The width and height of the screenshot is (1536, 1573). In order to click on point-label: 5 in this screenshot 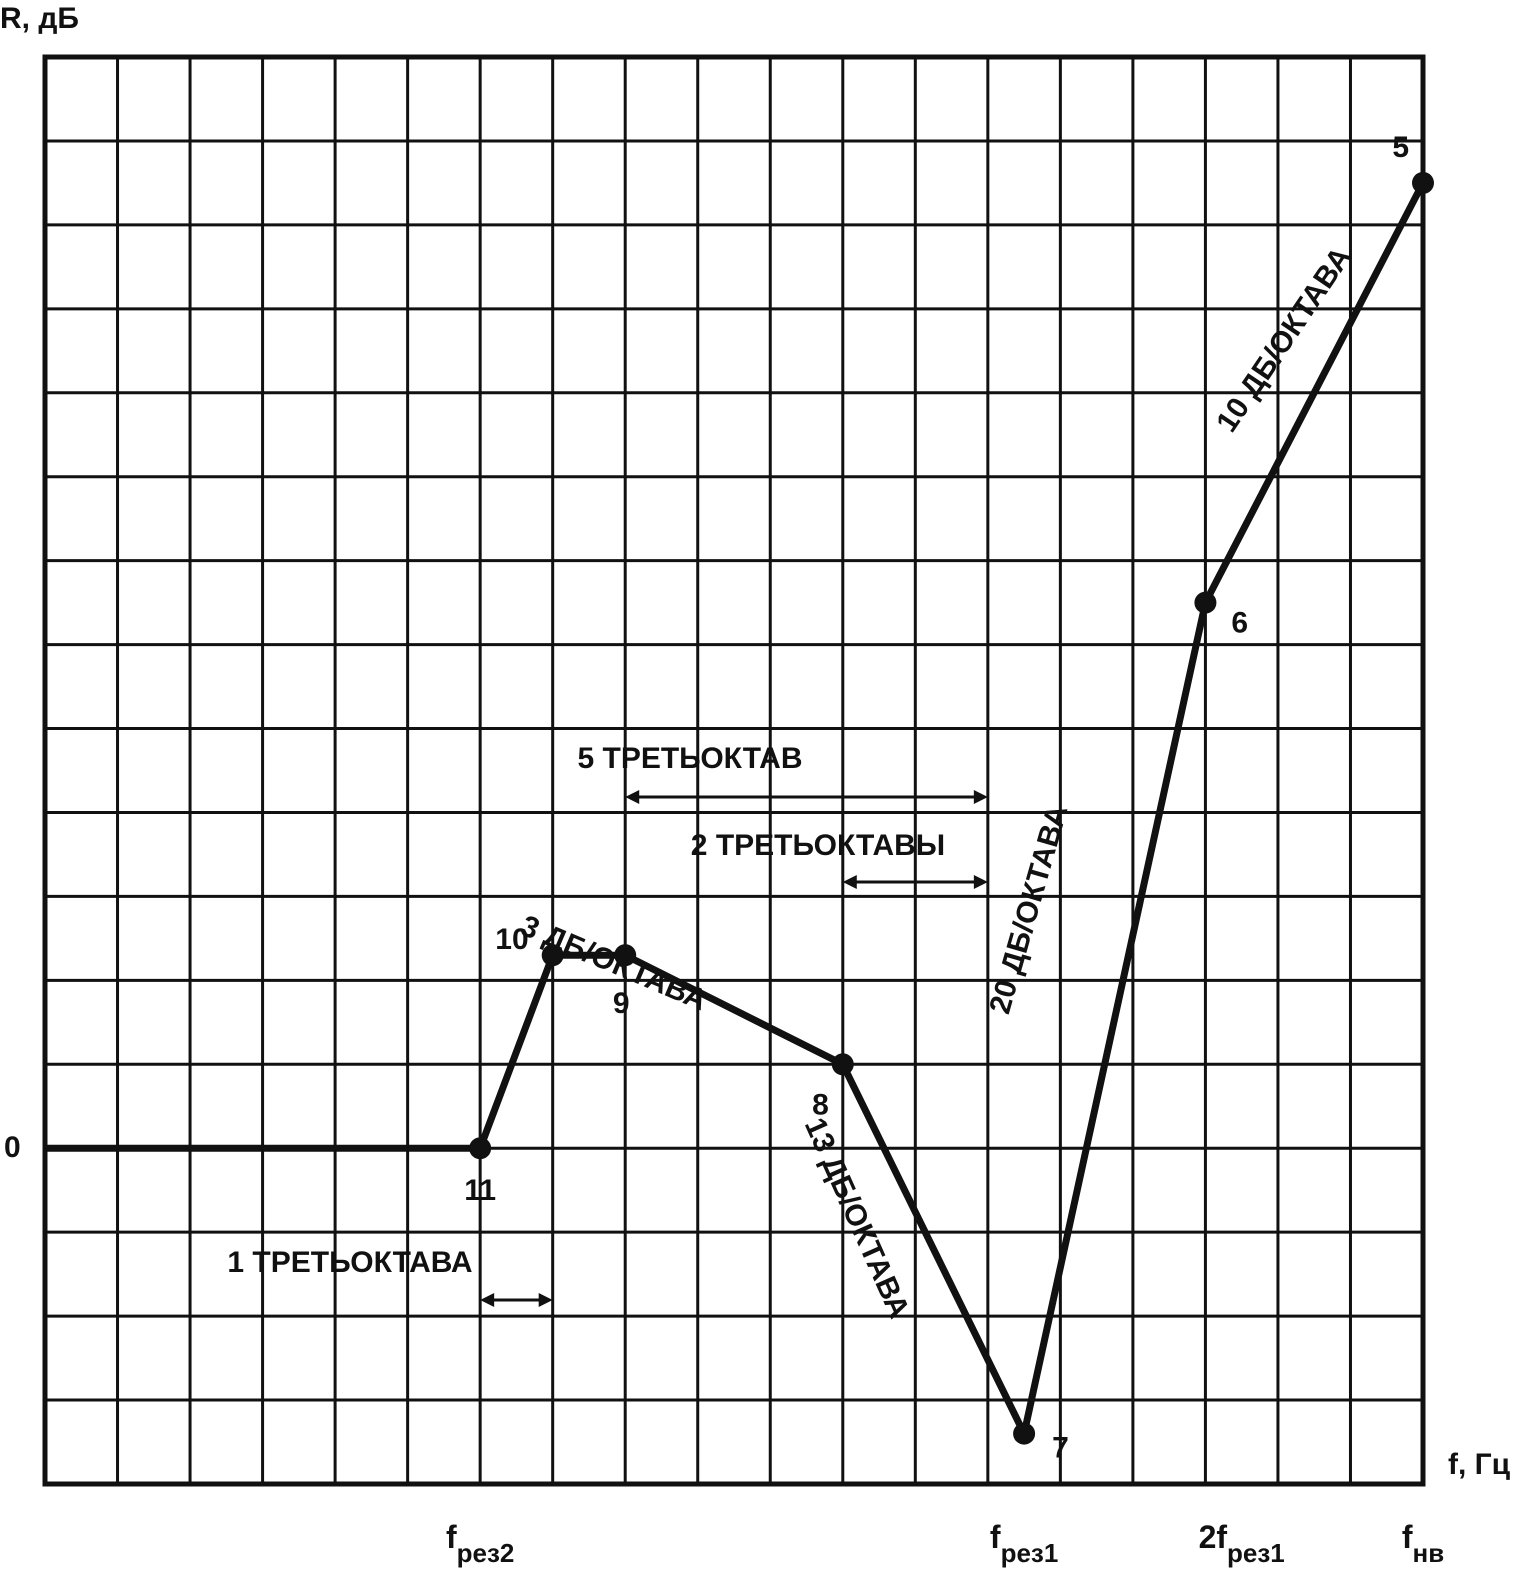, I will do `click(1400, 147)`.